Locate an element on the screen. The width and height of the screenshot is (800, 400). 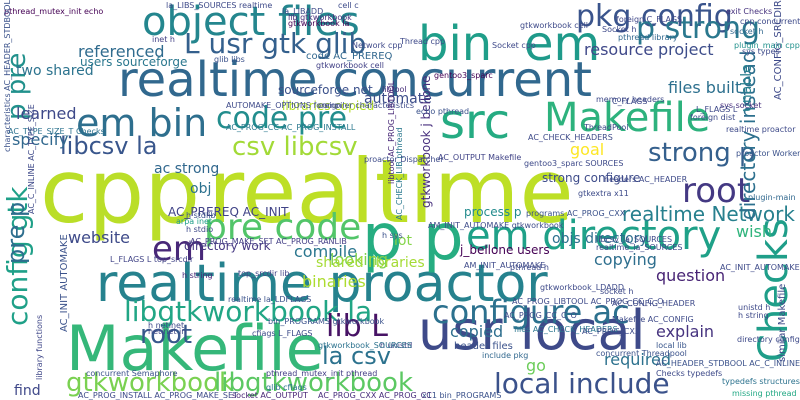
word-gtkworkbook: gtkworkbook is located at coordinates (150, 383).